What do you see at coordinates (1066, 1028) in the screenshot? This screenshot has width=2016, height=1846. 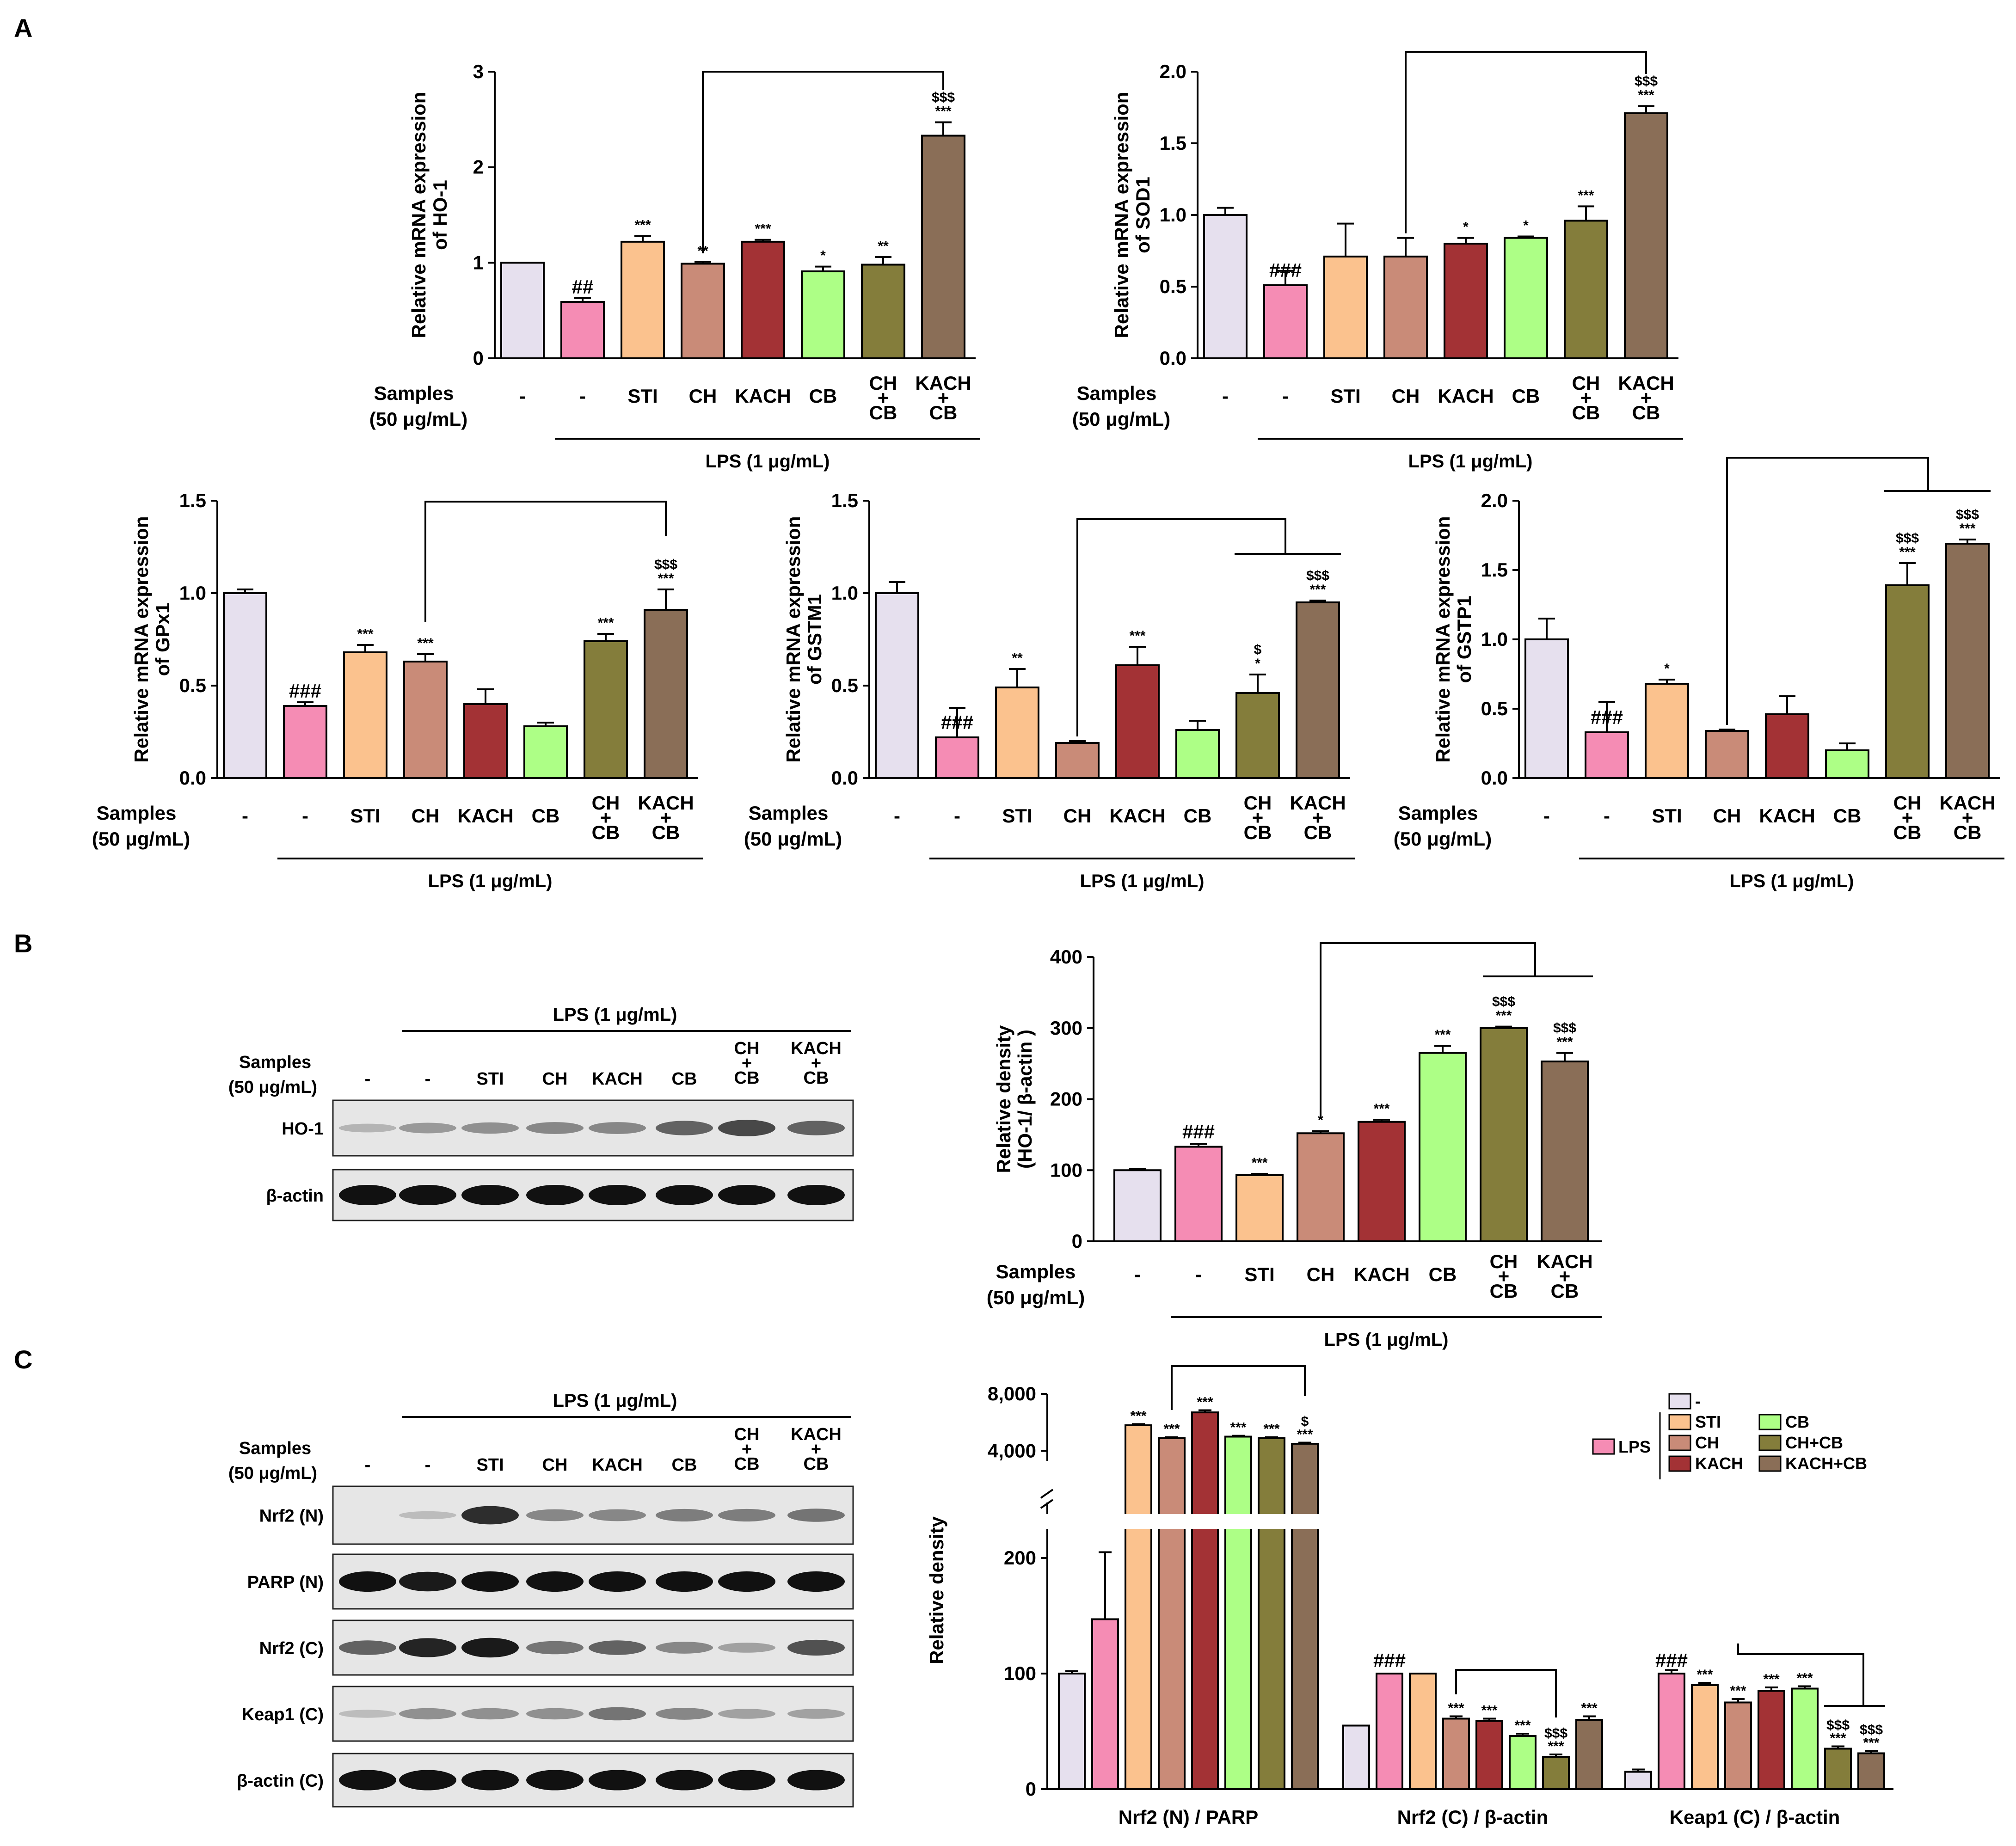 I see `y-tick-label: 300` at bounding box center [1066, 1028].